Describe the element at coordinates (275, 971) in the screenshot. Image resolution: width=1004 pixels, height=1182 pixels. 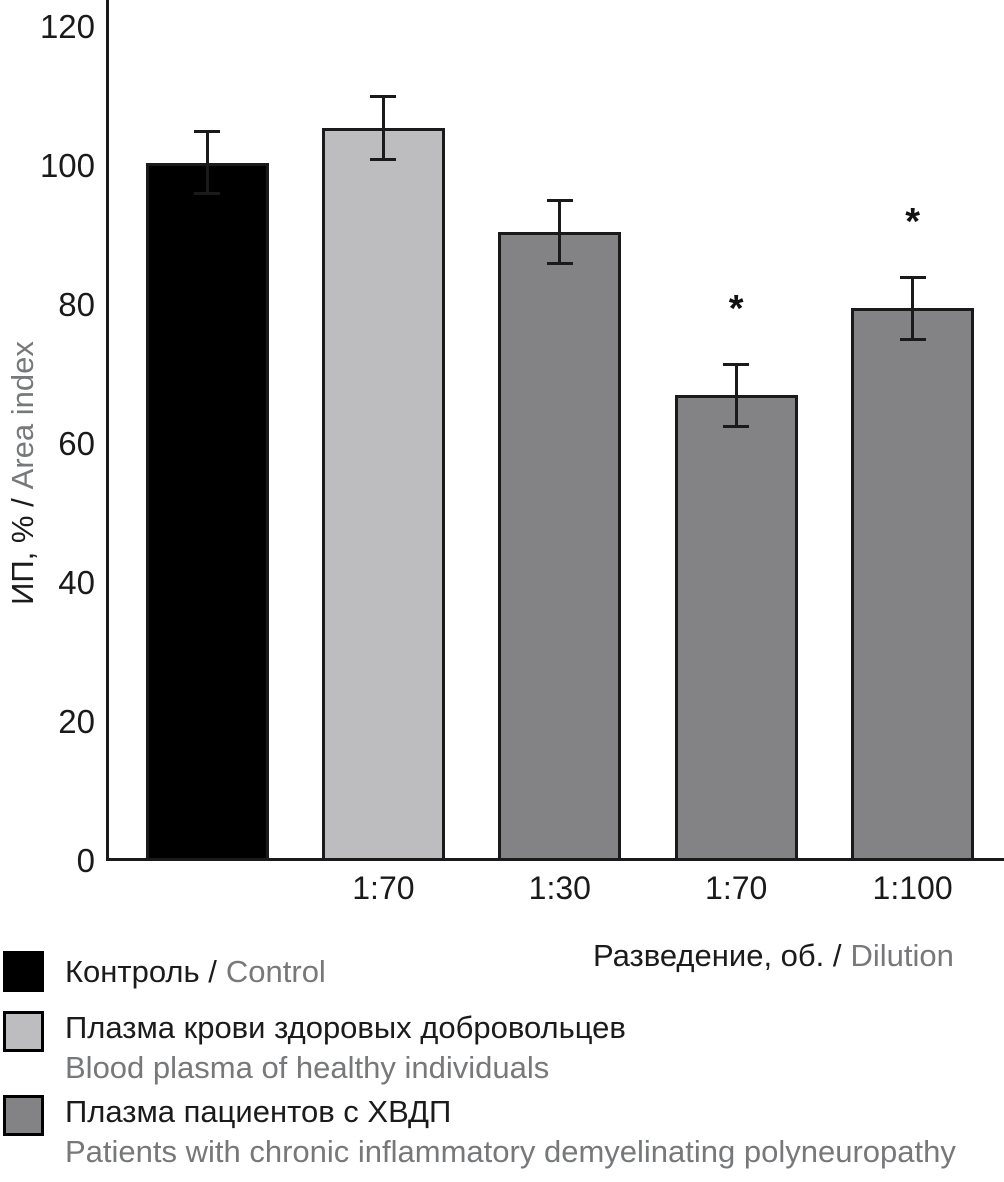
I see `legend-label-control-en: Control` at that location.